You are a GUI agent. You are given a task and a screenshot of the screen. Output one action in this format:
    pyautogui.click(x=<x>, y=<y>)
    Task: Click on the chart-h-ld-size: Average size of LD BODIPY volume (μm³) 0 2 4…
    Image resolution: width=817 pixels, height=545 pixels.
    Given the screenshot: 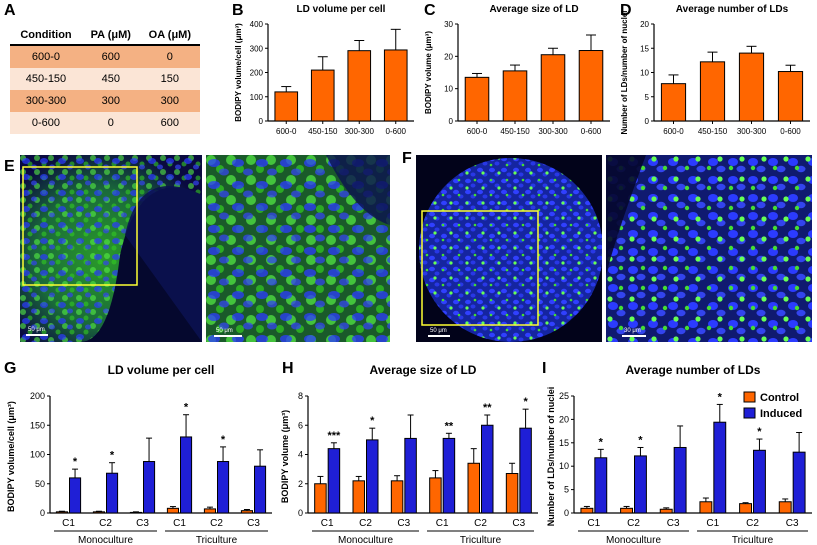 What is the action you would take?
    pyautogui.click(x=409, y=454)
    